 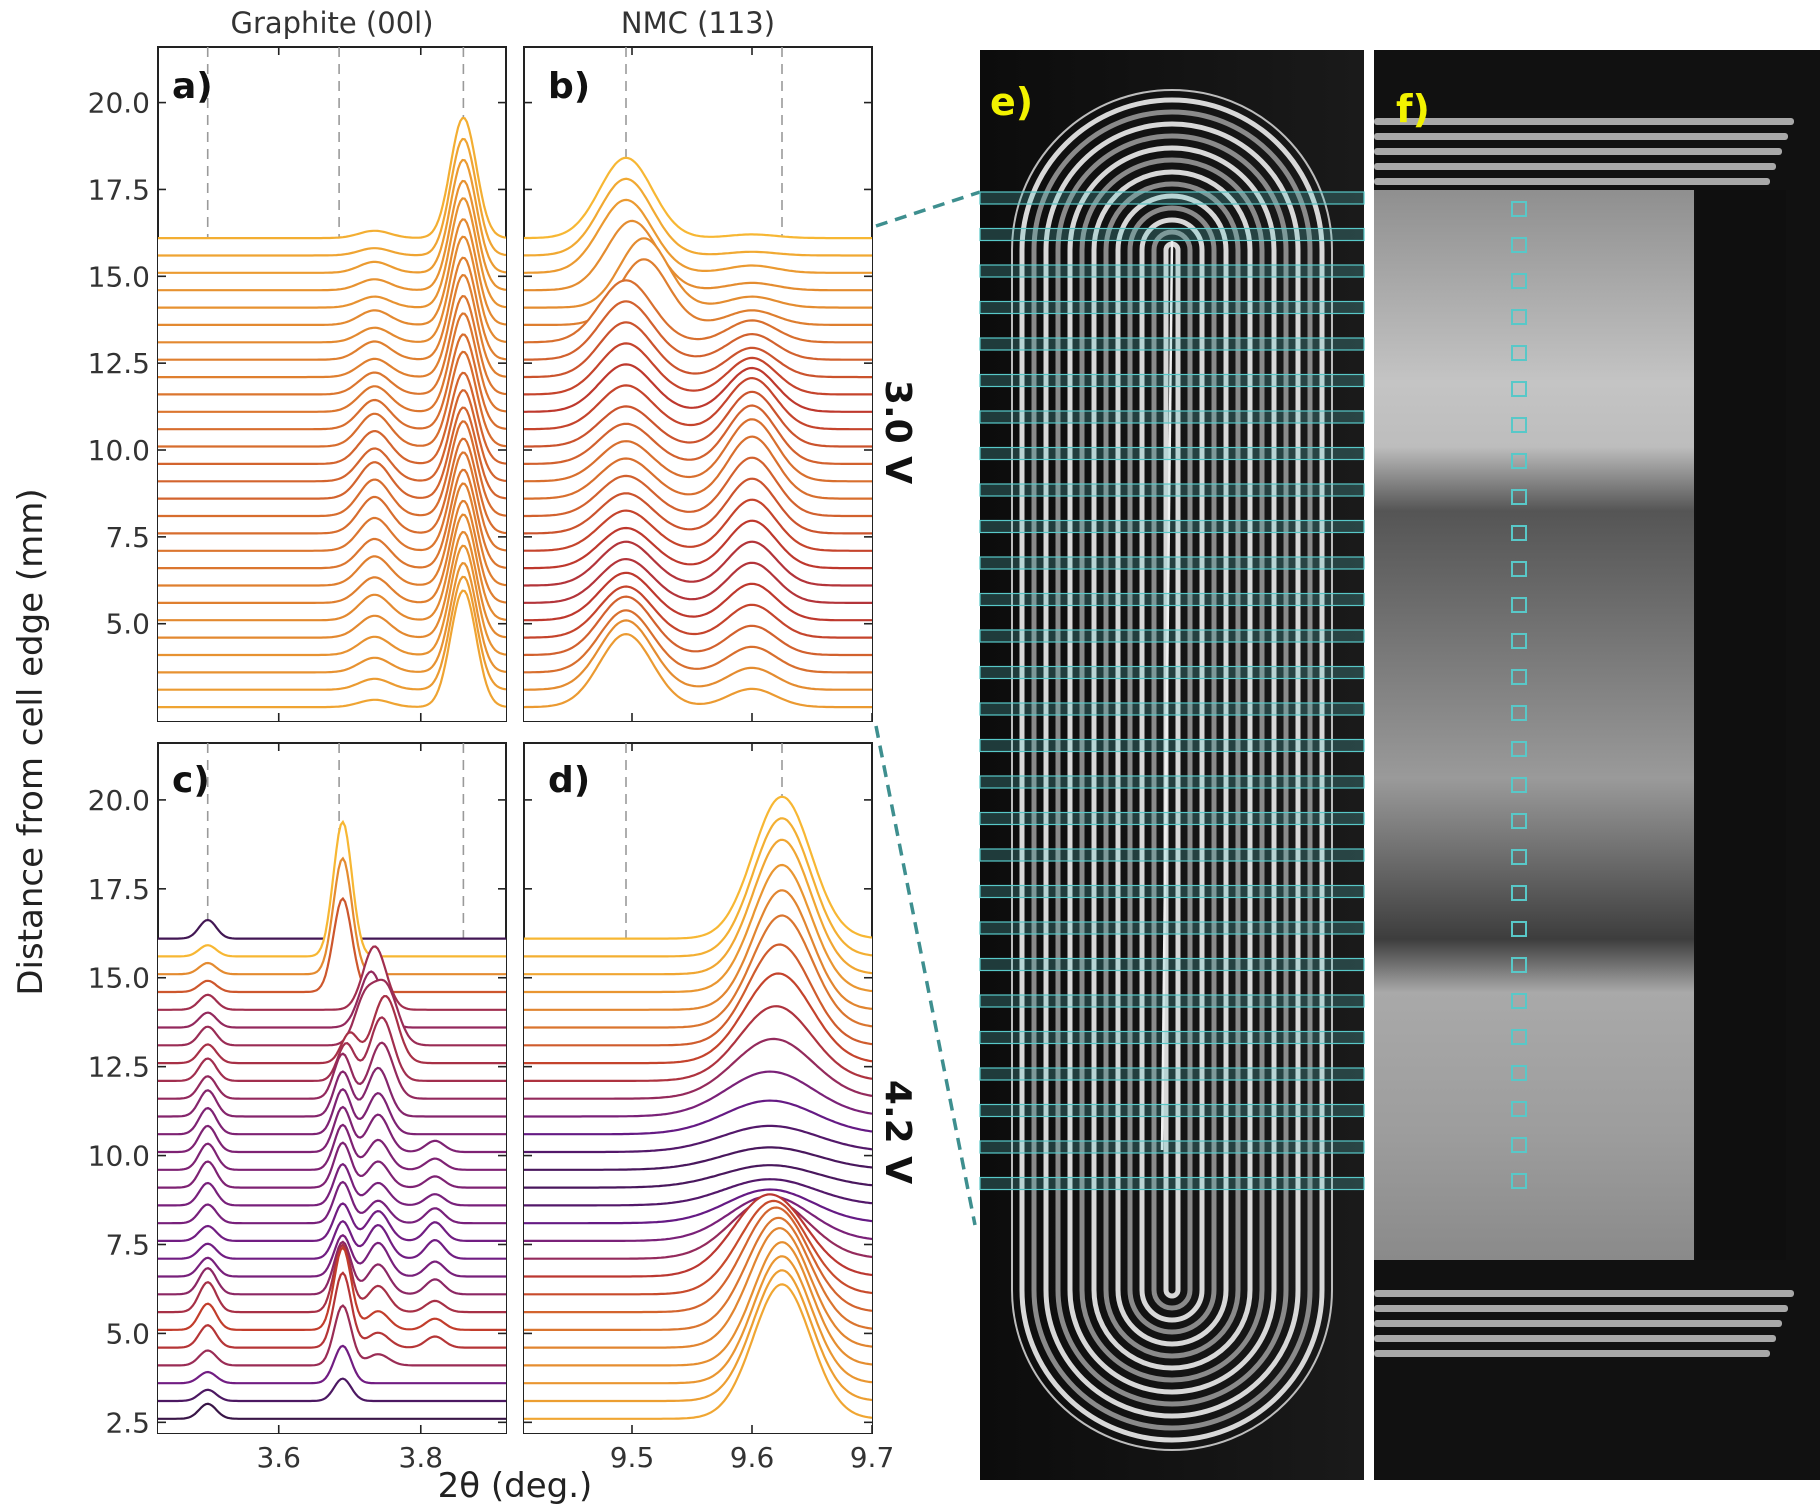 What do you see at coordinates (119, 103) in the screenshot?
I see `y-tick-label: 20.0` at bounding box center [119, 103].